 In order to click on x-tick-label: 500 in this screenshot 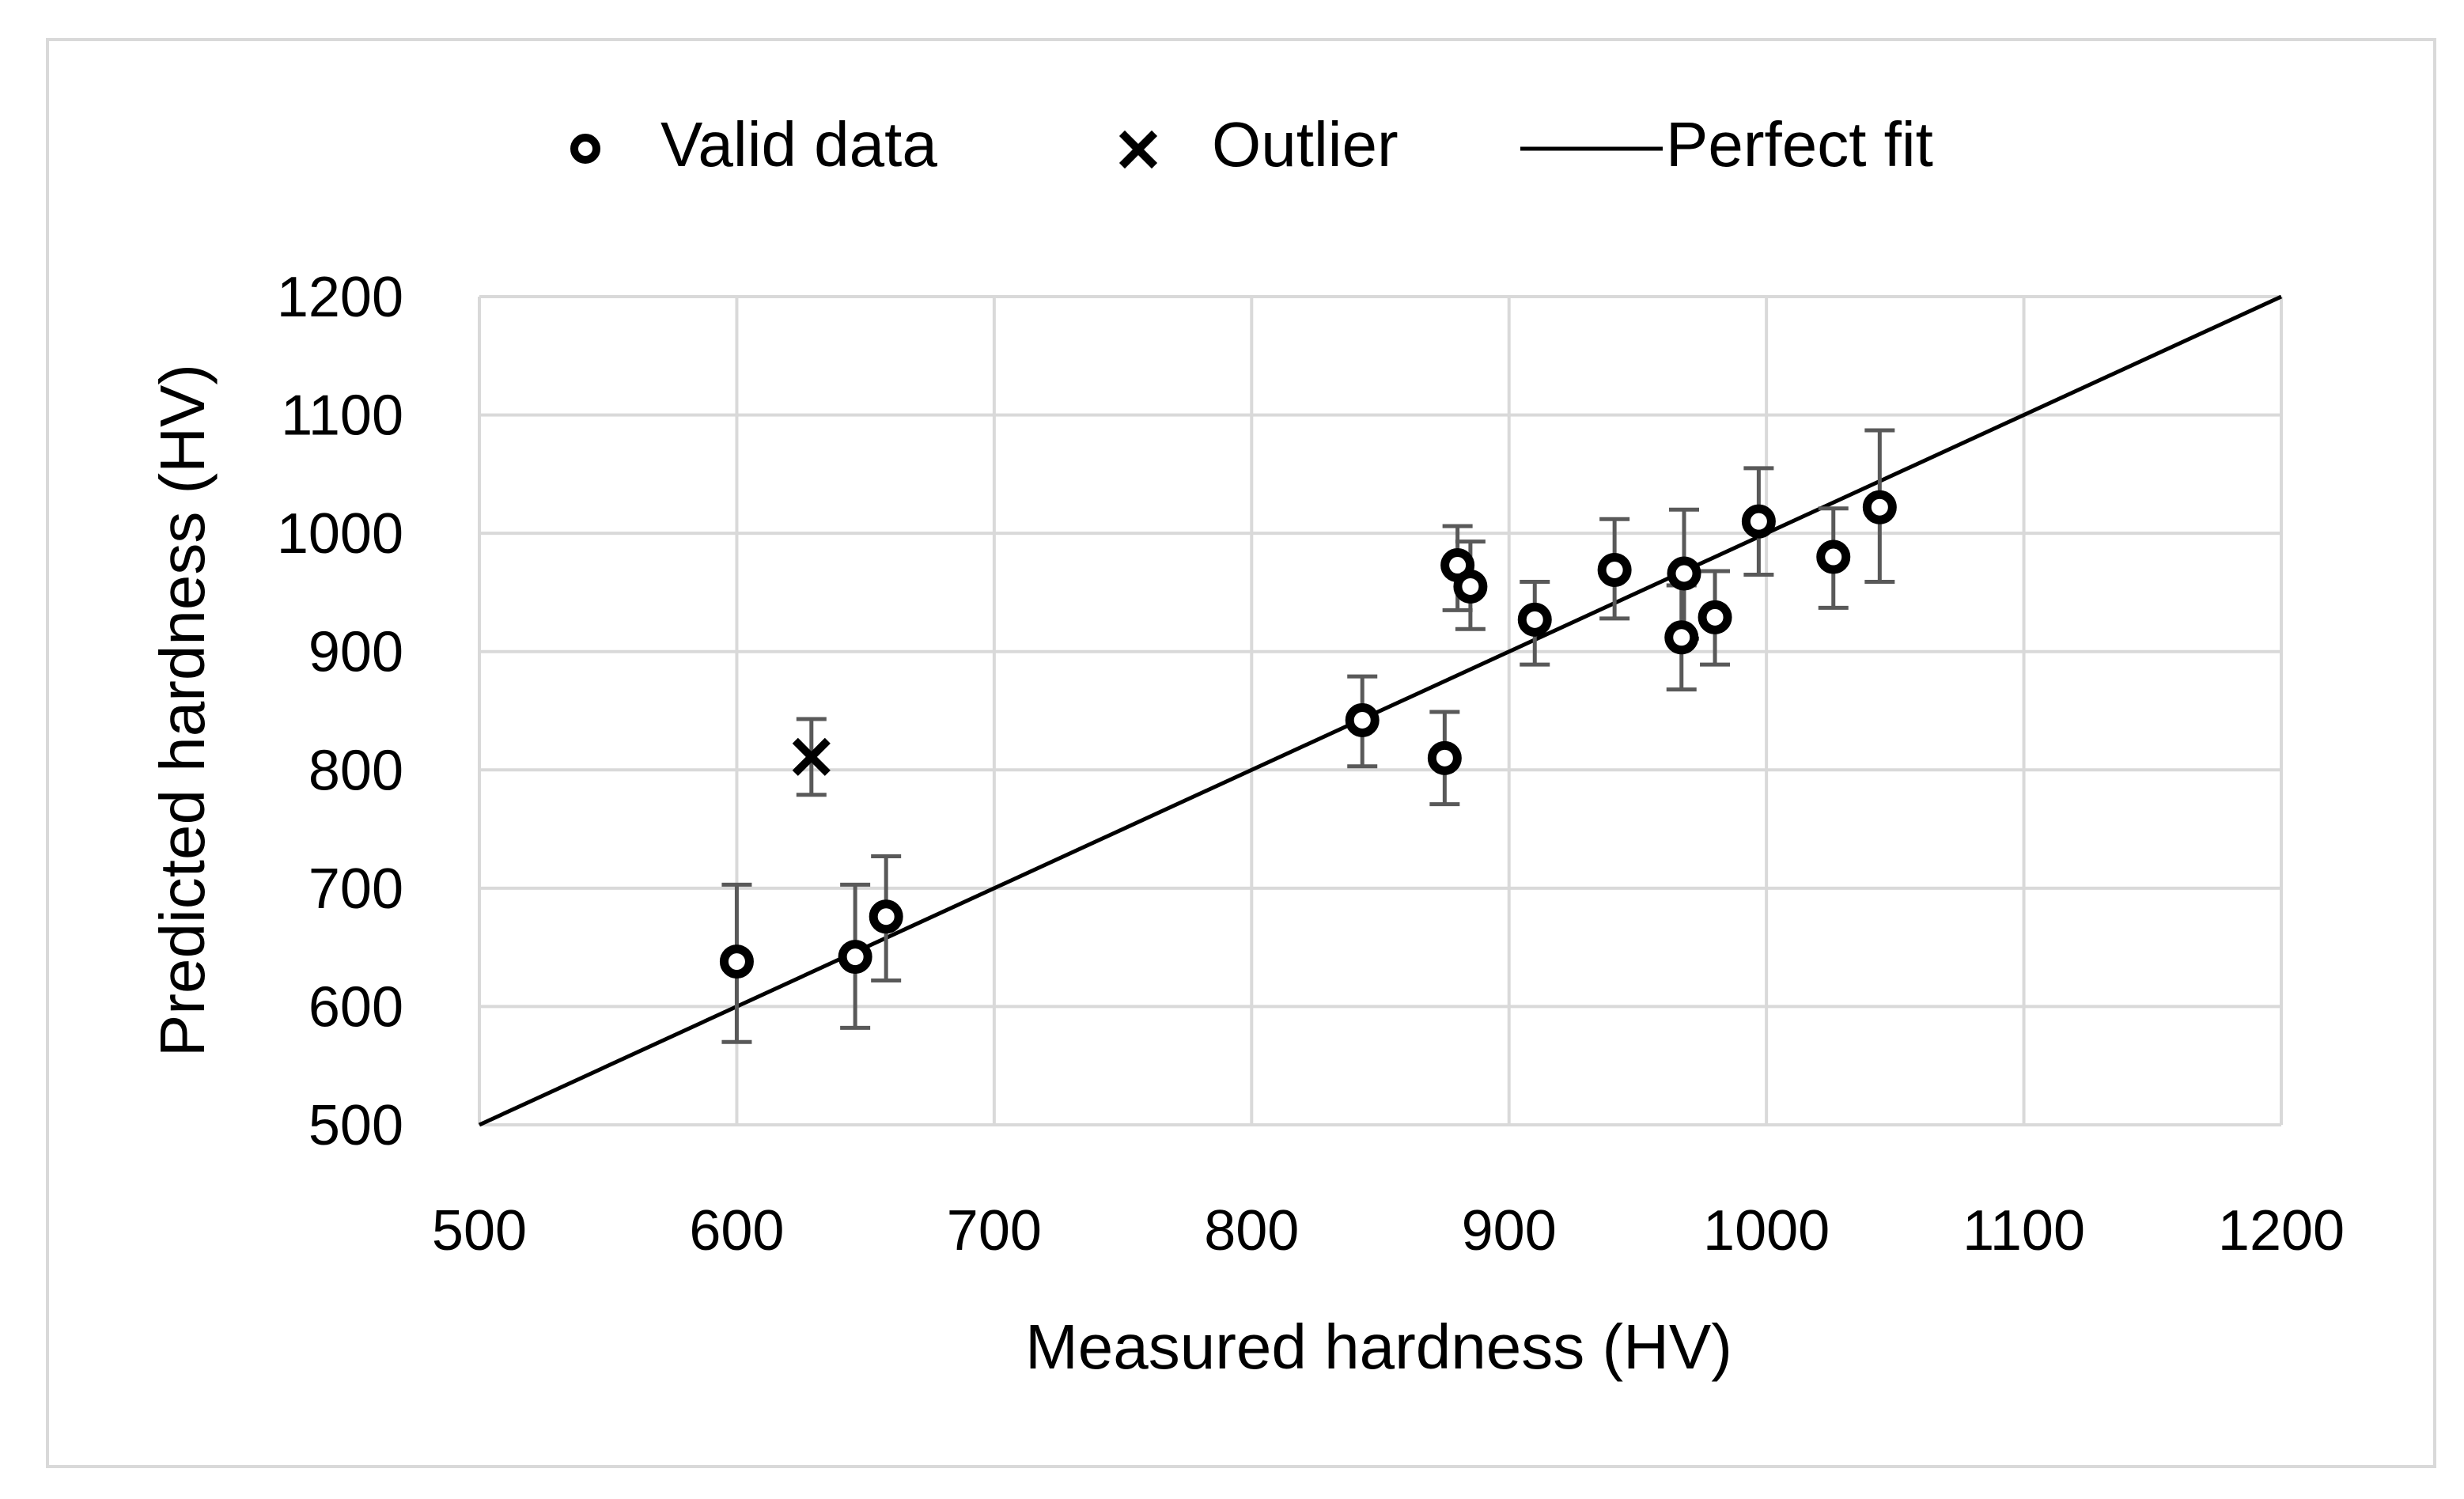, I will do `click(479, 1230)`.